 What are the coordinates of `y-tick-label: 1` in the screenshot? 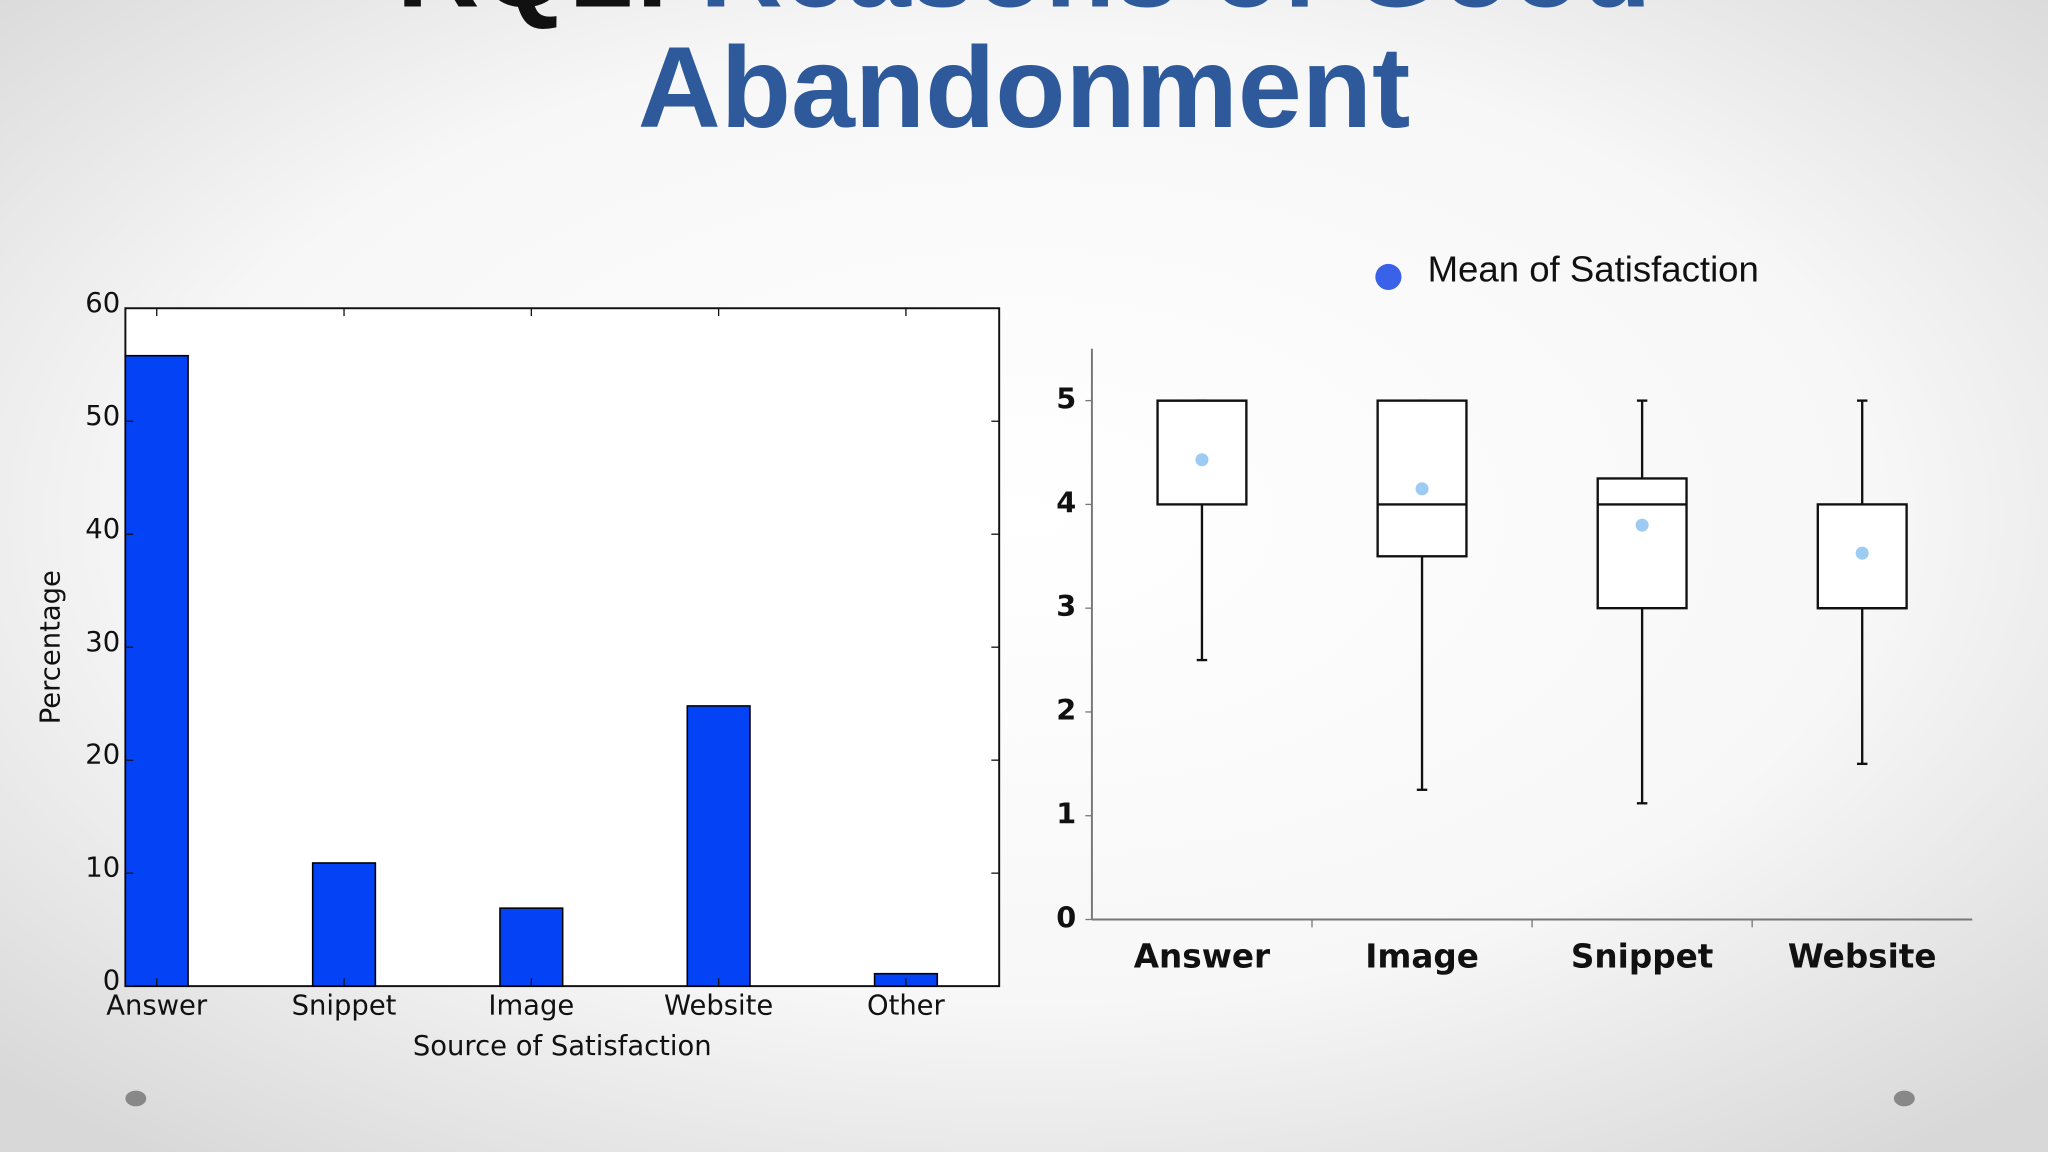 It's located at (1066, 814).